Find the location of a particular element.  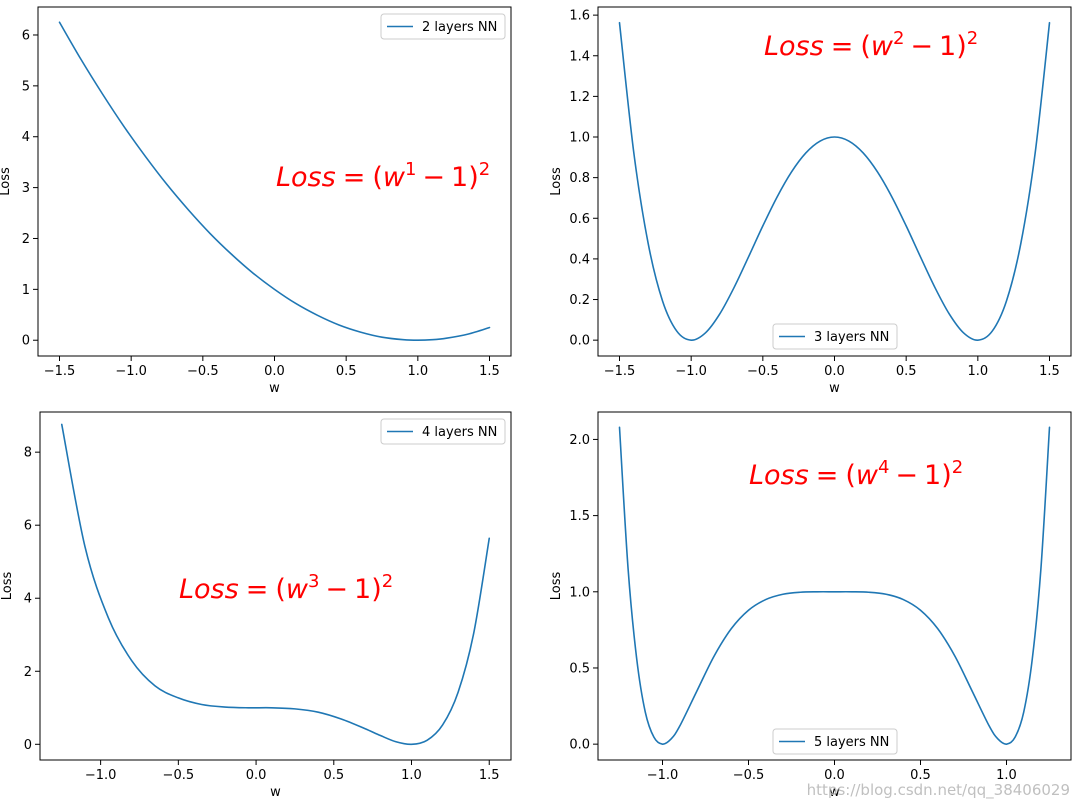

y-tick-label: 1.6 is located at coordinates (579, 16).